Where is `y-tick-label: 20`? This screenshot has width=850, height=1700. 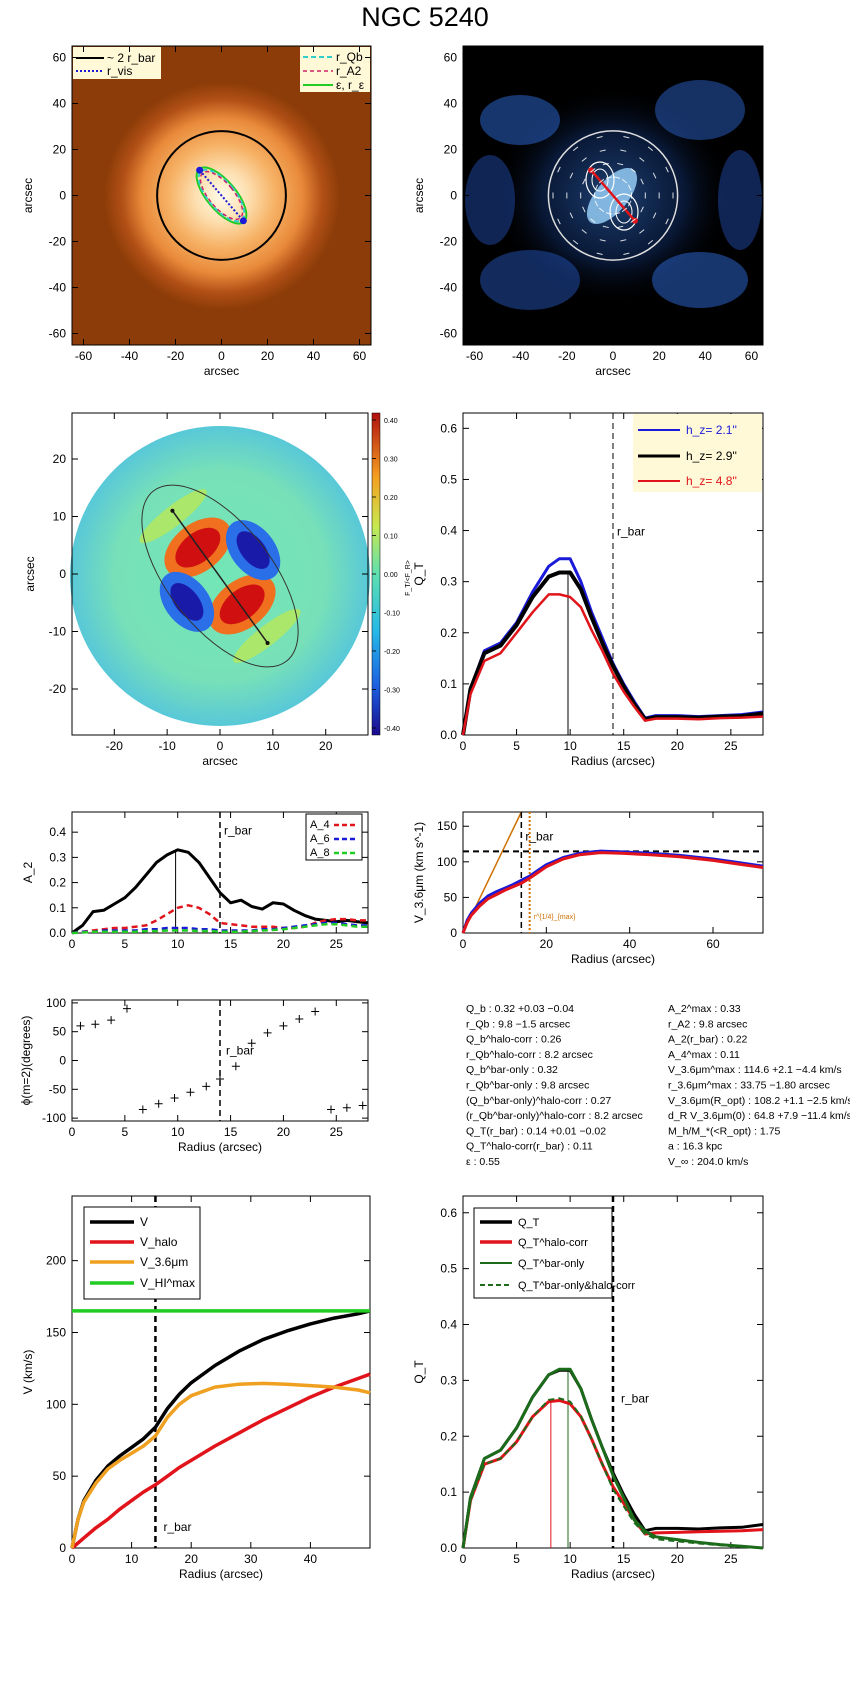
y-tick-label: 20 is located at coordinates (60, 150).